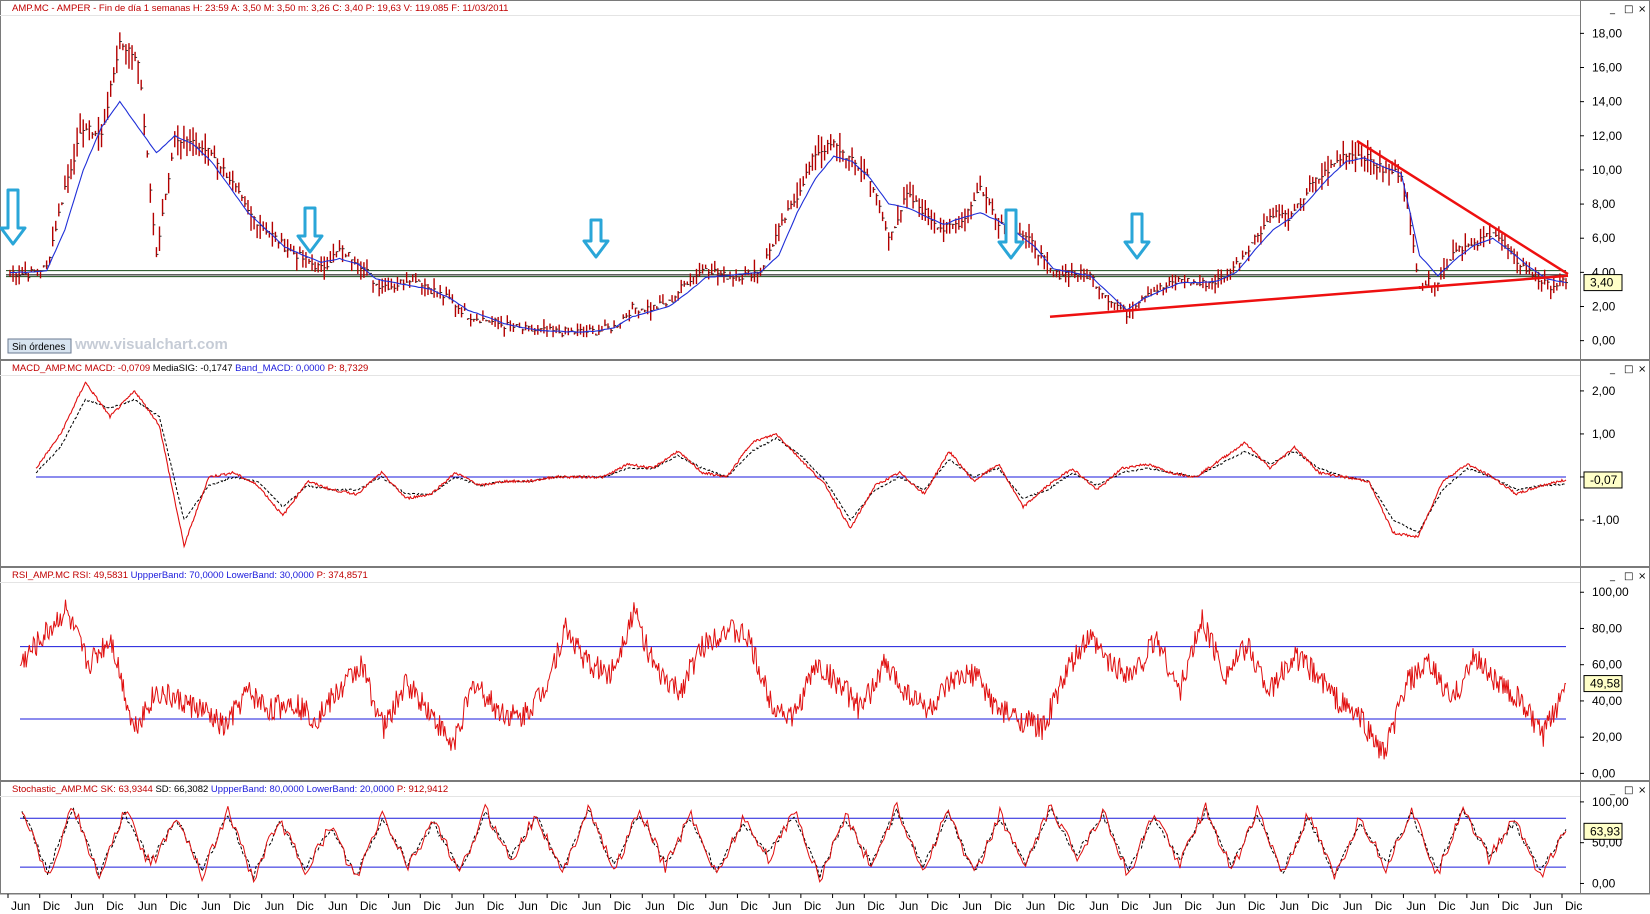 Image resolution: width=1650 pixels, height=914 pixels. What do you see at coordinates (382, 8) in the screenshot?
I see `header-field: P: 19,63` at bounding box center [382, 8].